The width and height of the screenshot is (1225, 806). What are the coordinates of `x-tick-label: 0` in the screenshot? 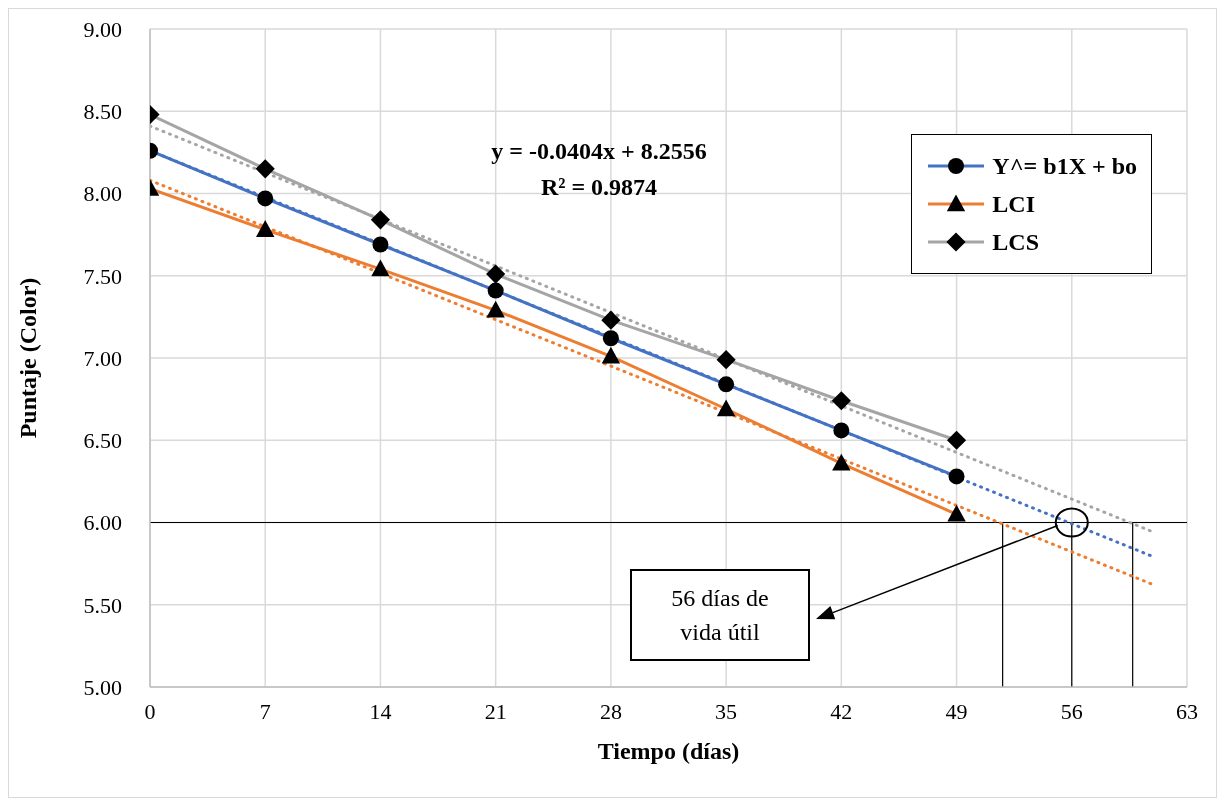 It's located at (150, 711).